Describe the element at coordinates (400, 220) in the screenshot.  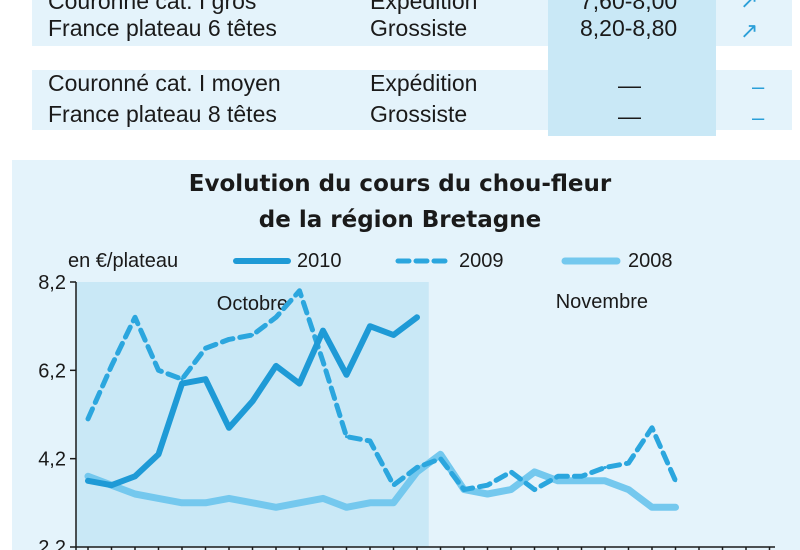
I see `chart-subtitle: de la région Bretagne` at that location.